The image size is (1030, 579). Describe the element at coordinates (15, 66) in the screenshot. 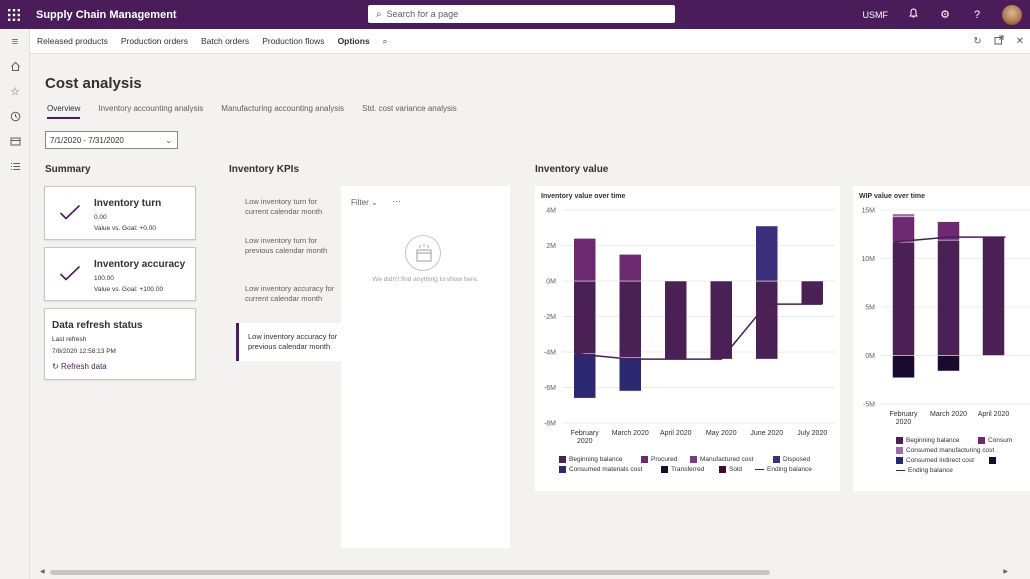

I see `home-icon` at that location.